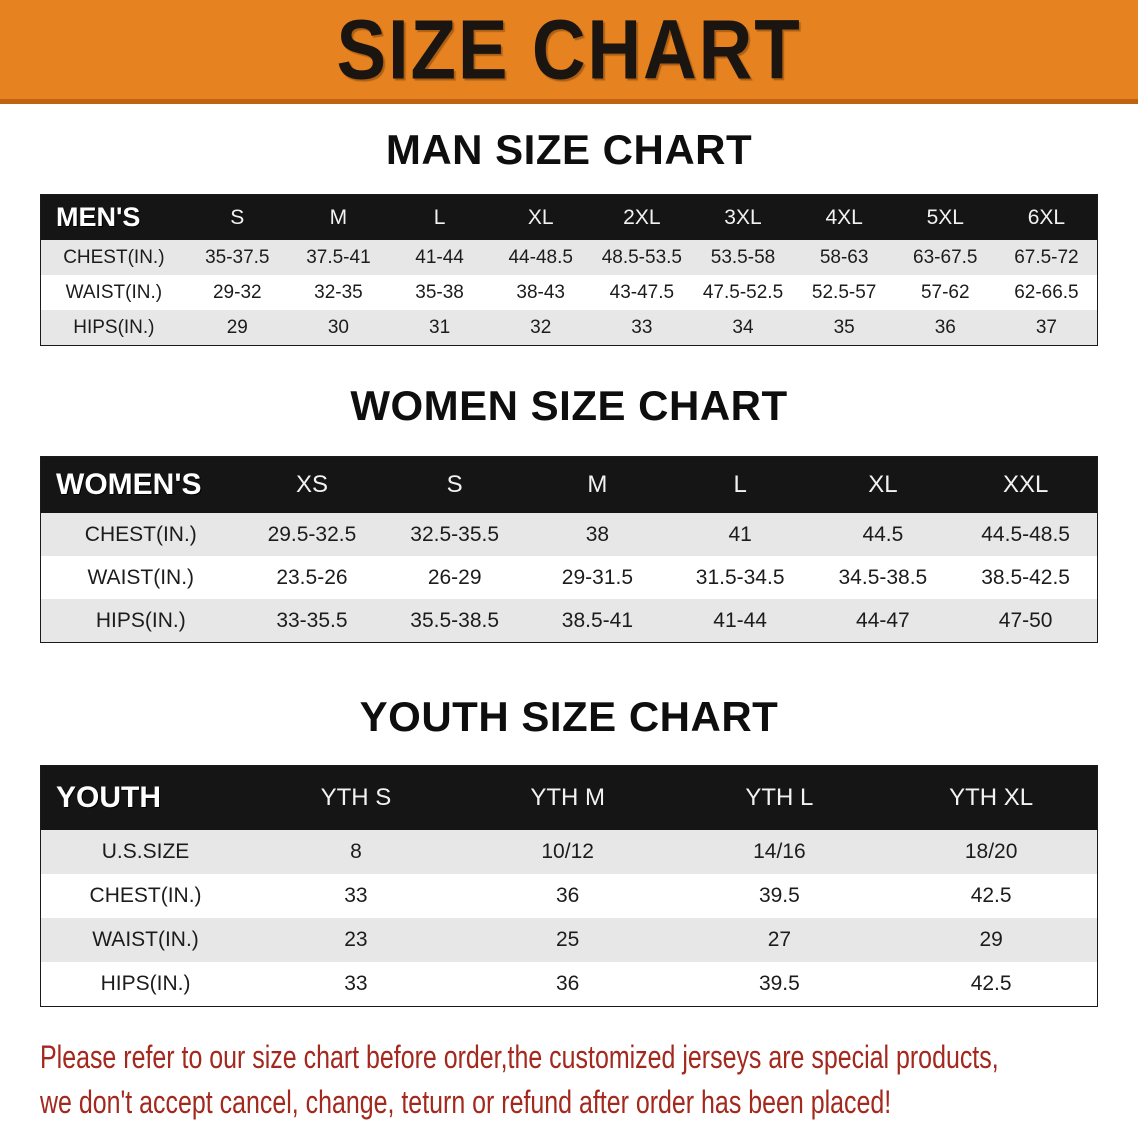  What do you see at coordinates (945, 292) in the screenshot?
I see `size-value-cell: 57-62` at bounding box center [945, 292].